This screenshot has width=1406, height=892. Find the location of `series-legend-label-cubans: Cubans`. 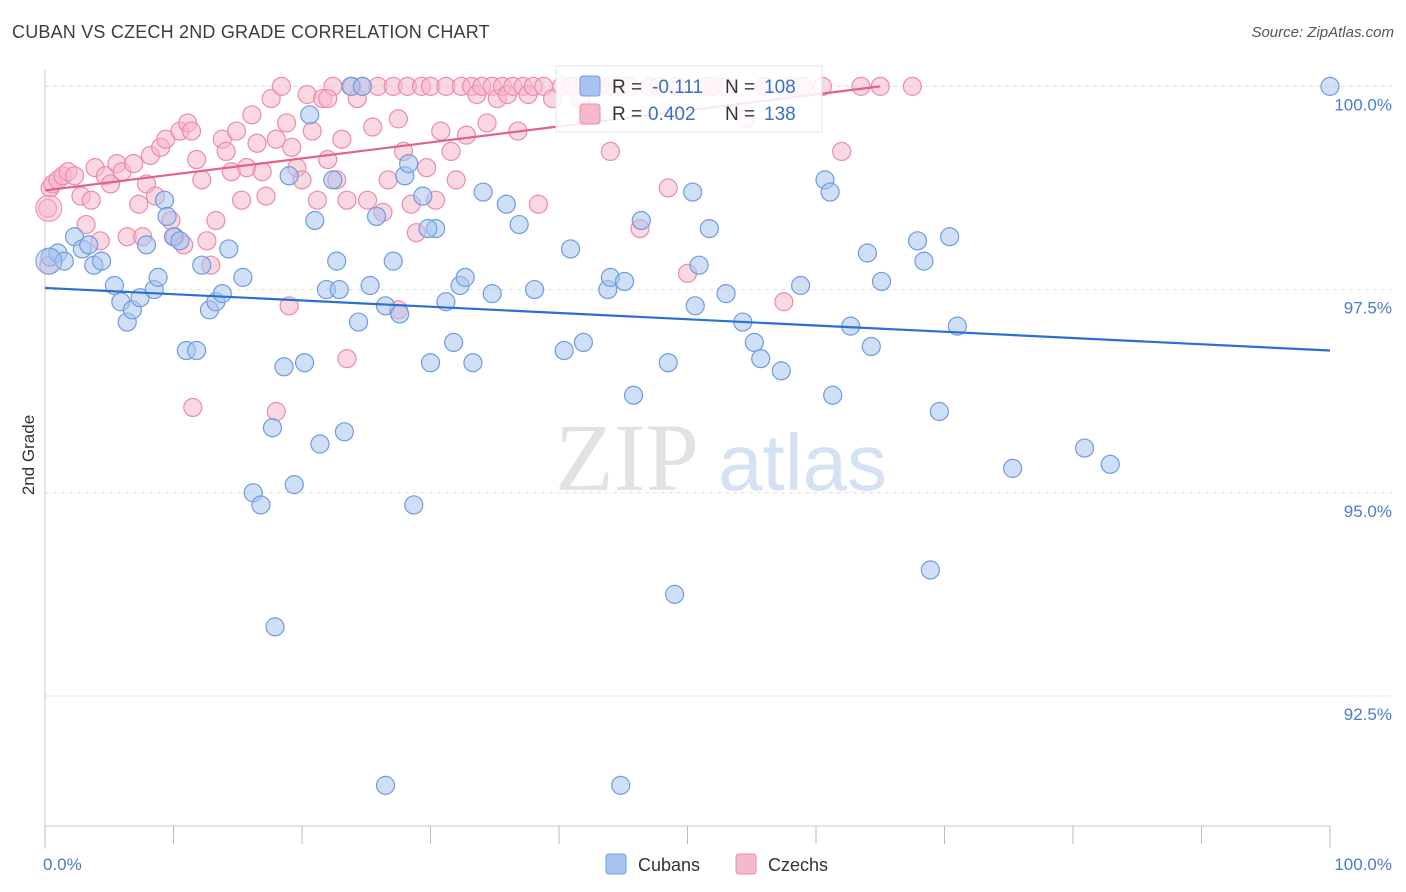

series-legend-label-cubans: Cubans is located at coordinates (669, 865).